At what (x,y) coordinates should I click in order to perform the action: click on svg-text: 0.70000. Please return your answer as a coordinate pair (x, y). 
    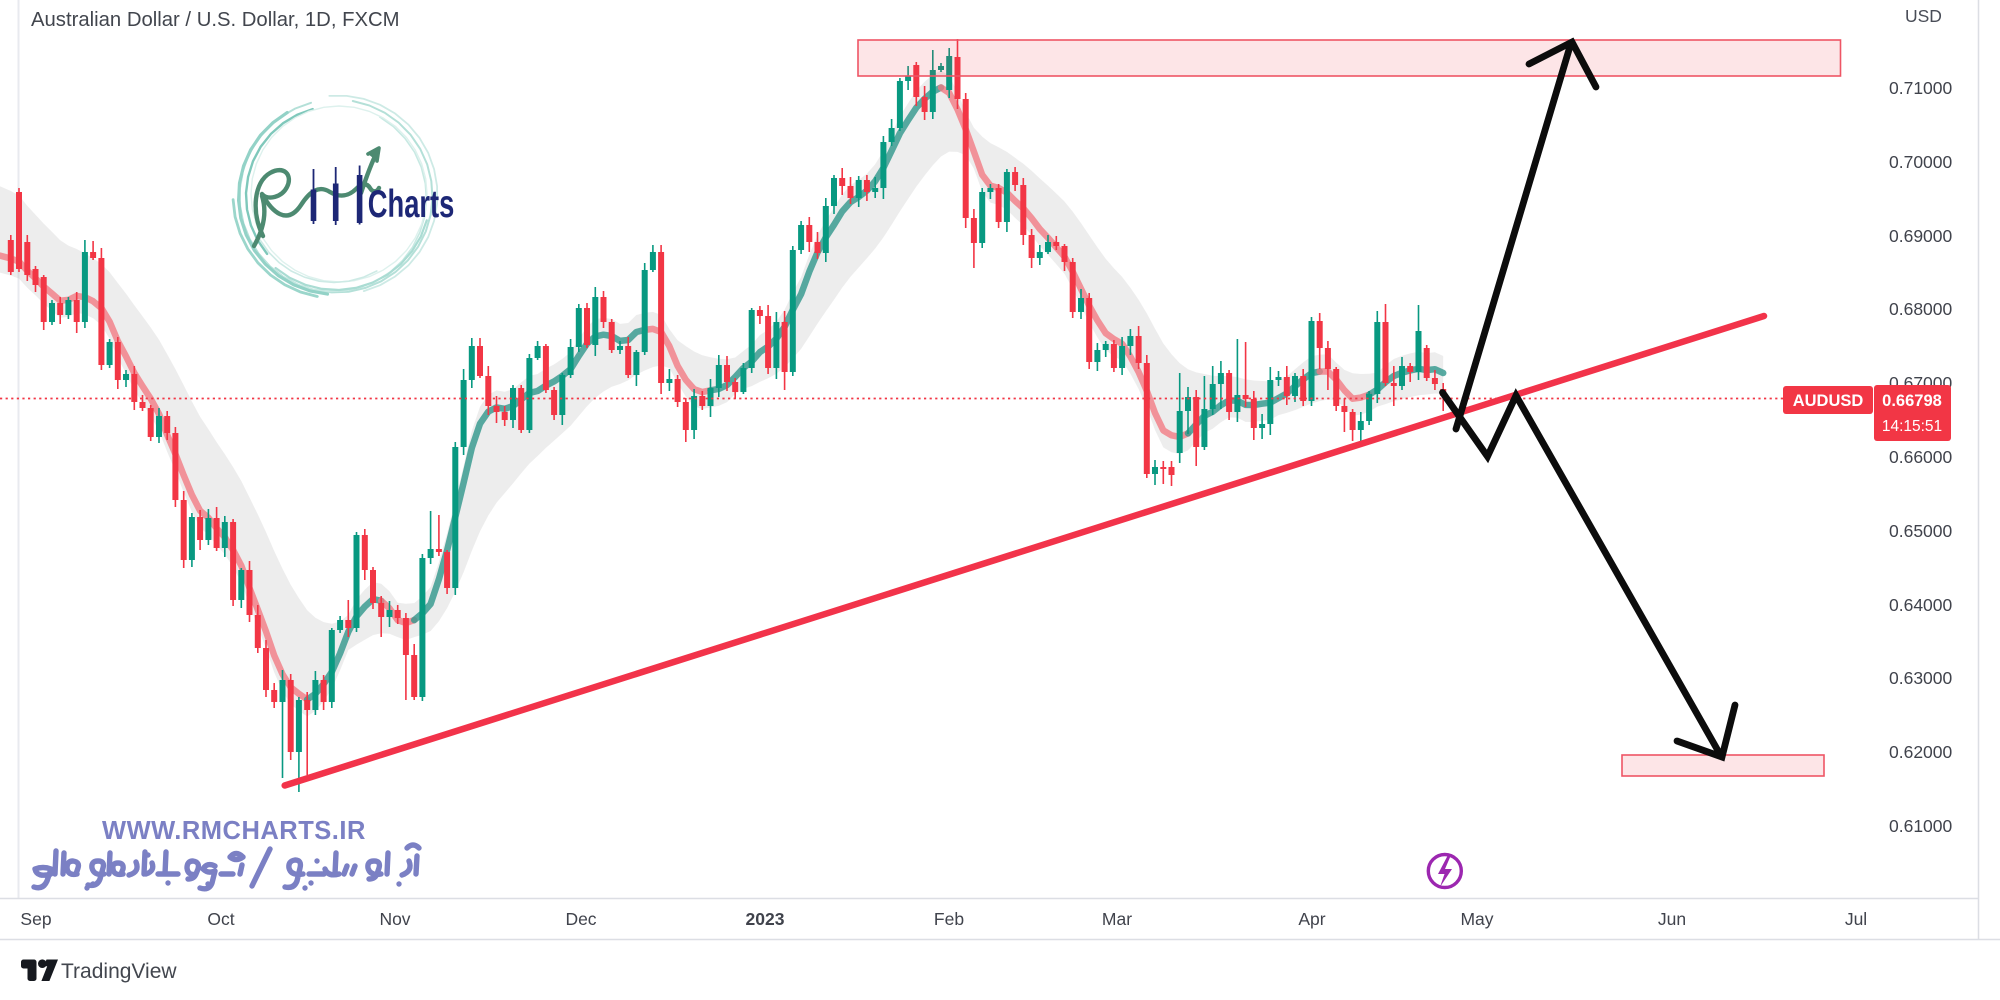
    Looking at the image, I should click on (1921, 162).